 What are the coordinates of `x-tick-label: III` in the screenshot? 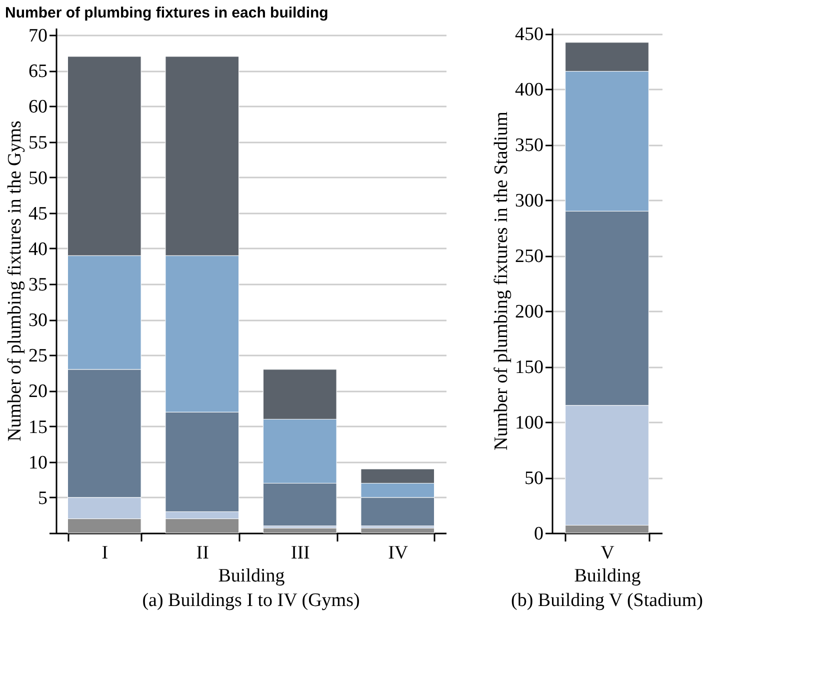 It's located at (300, 553).